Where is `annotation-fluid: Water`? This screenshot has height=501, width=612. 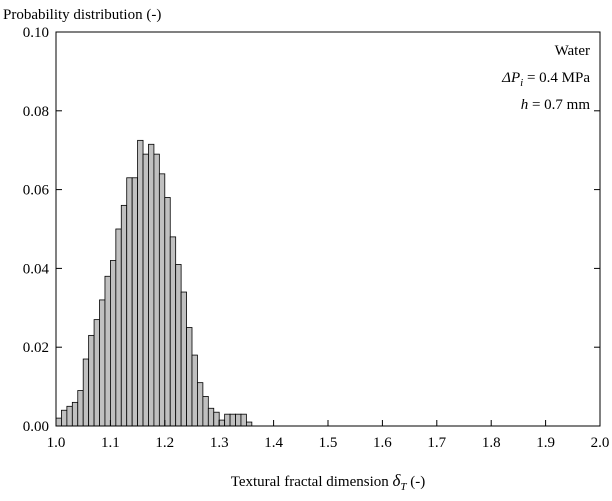
annotation-fluid: Water is located at coordinates (572, 51).